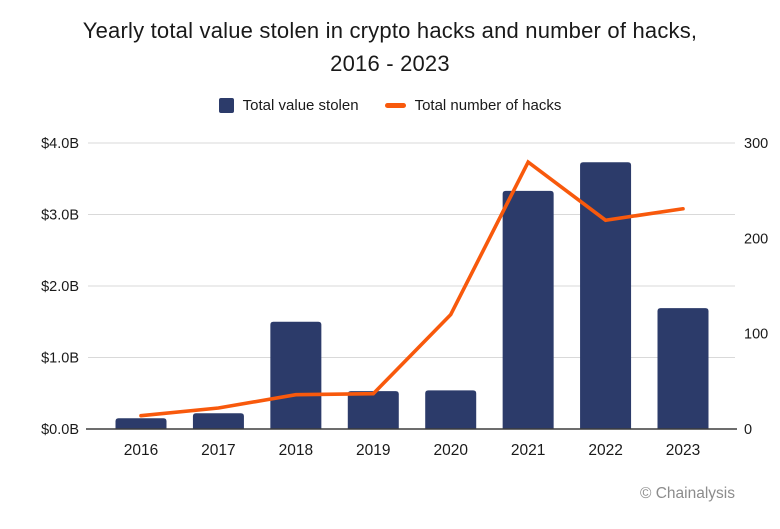 The width and height of the screenshot is (780, 529). Describe the element at coordinates (395, 105) in the screenshot. I see `line-series-swatch-icon` at that location.